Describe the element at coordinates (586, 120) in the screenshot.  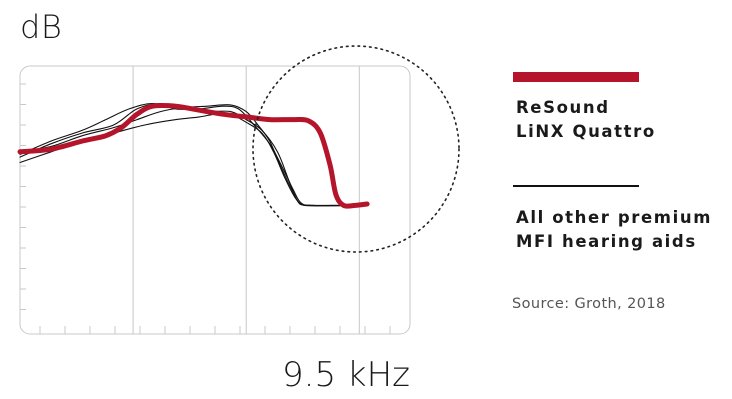
I see `legend-label-resound: ReSound LiNX Quattro` at that location.